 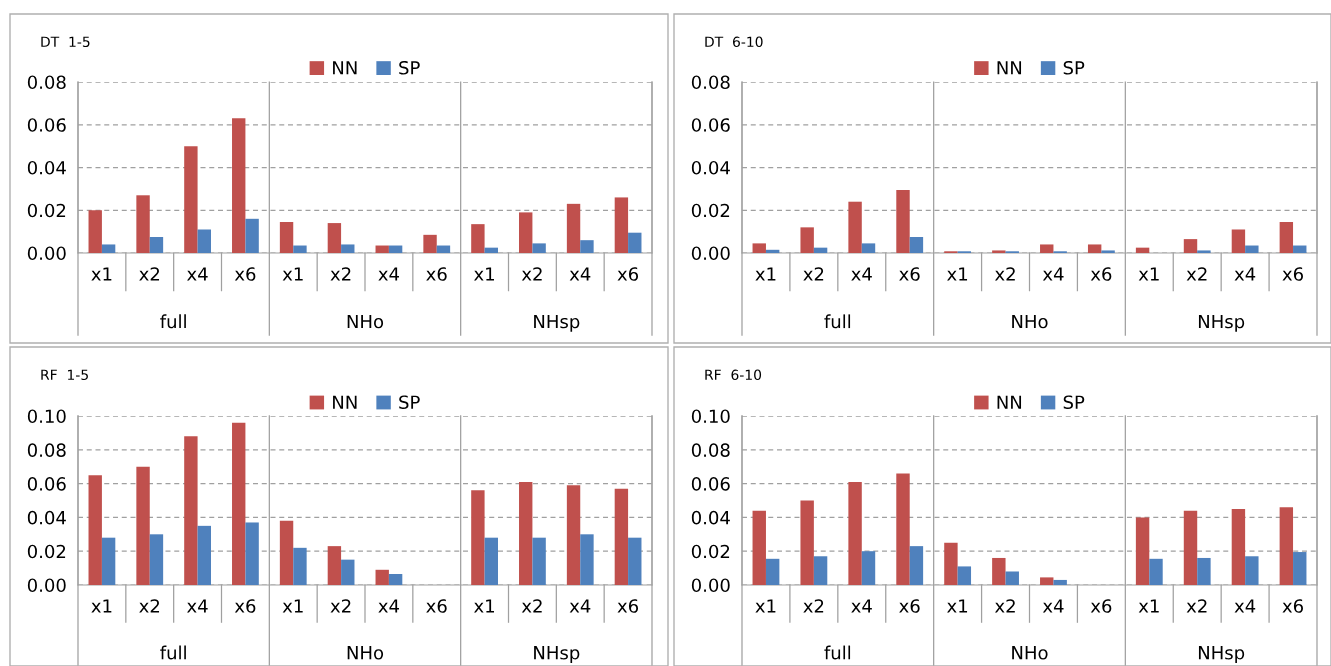 I want to click on chart-title: RF 1-5, so click(x=64, y=375).